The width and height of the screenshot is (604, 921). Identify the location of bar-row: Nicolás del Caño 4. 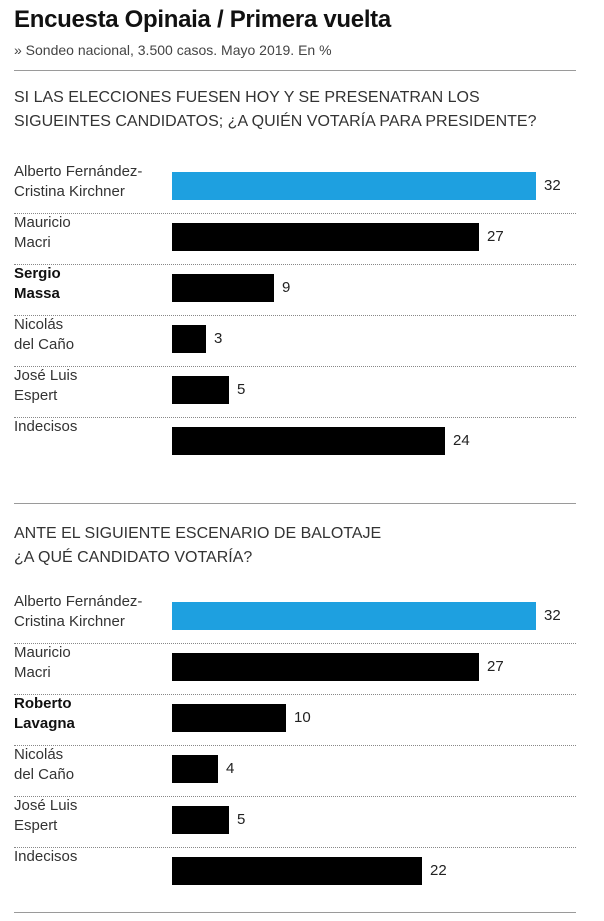
(302, 771).